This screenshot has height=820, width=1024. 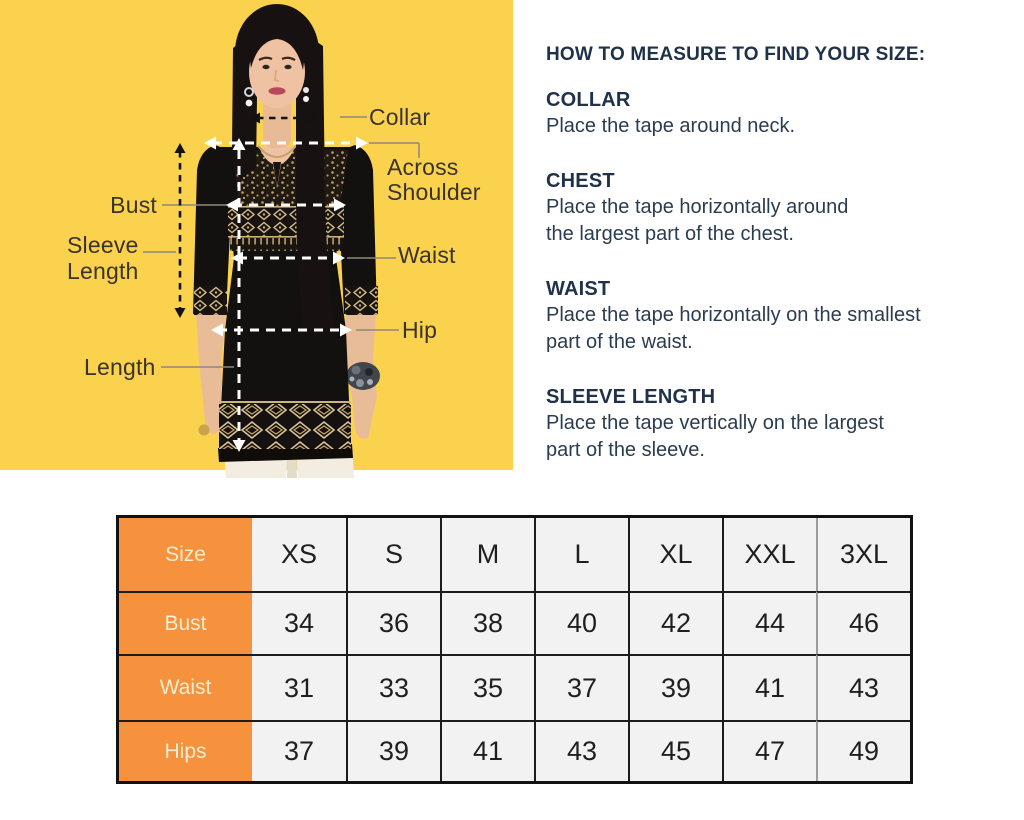 I want to click on kurti-right-cuff, so click(x=361, y=300).